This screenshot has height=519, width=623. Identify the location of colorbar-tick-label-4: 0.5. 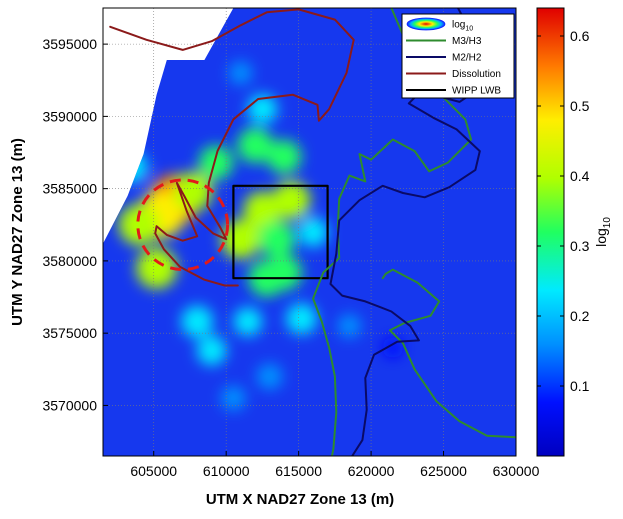
(580, 106).